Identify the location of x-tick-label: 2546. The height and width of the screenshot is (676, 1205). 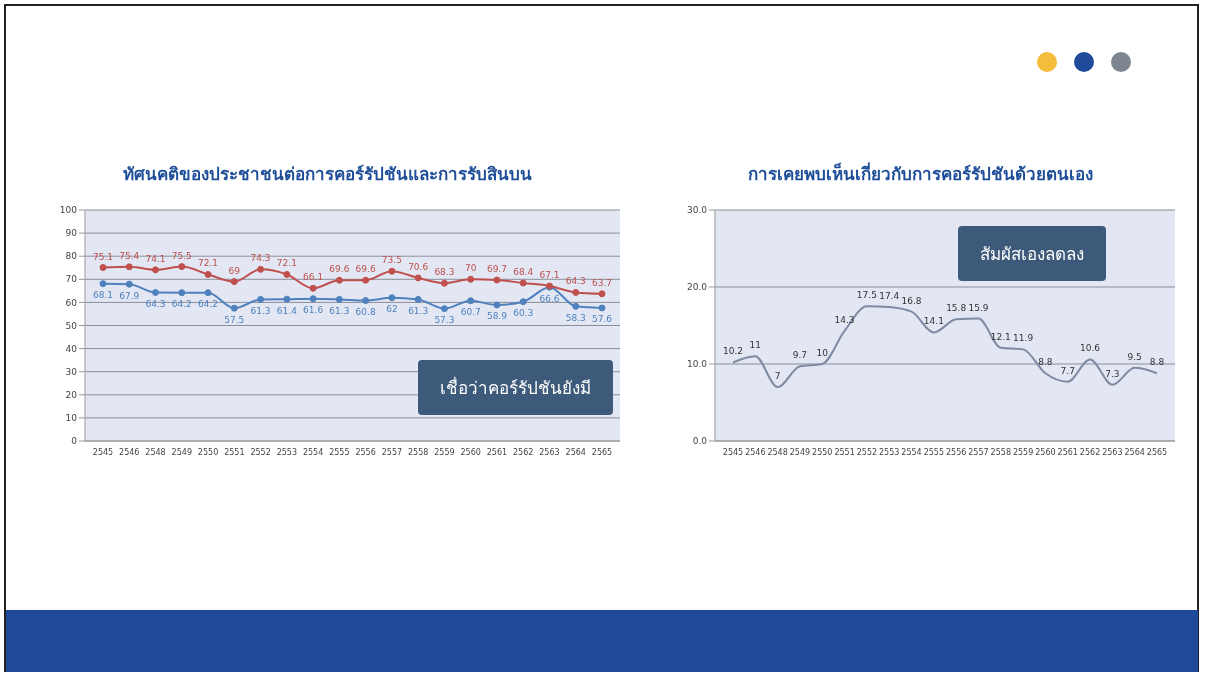
(755, 452).